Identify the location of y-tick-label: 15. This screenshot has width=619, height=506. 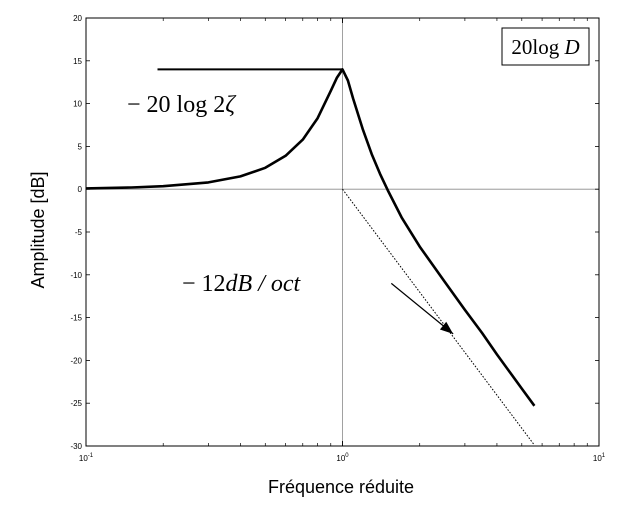
(77, 61).